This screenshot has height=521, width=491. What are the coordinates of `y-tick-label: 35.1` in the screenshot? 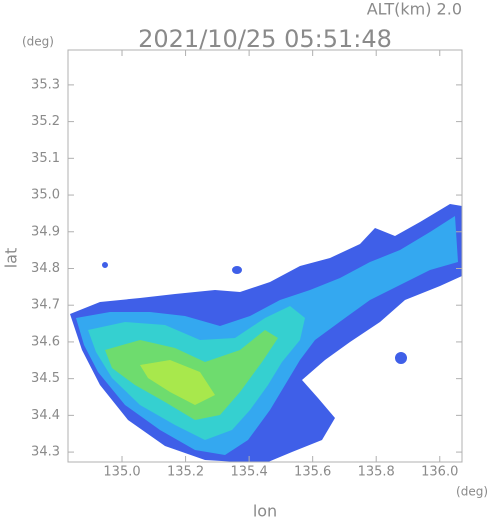 It's located at (45, 158).